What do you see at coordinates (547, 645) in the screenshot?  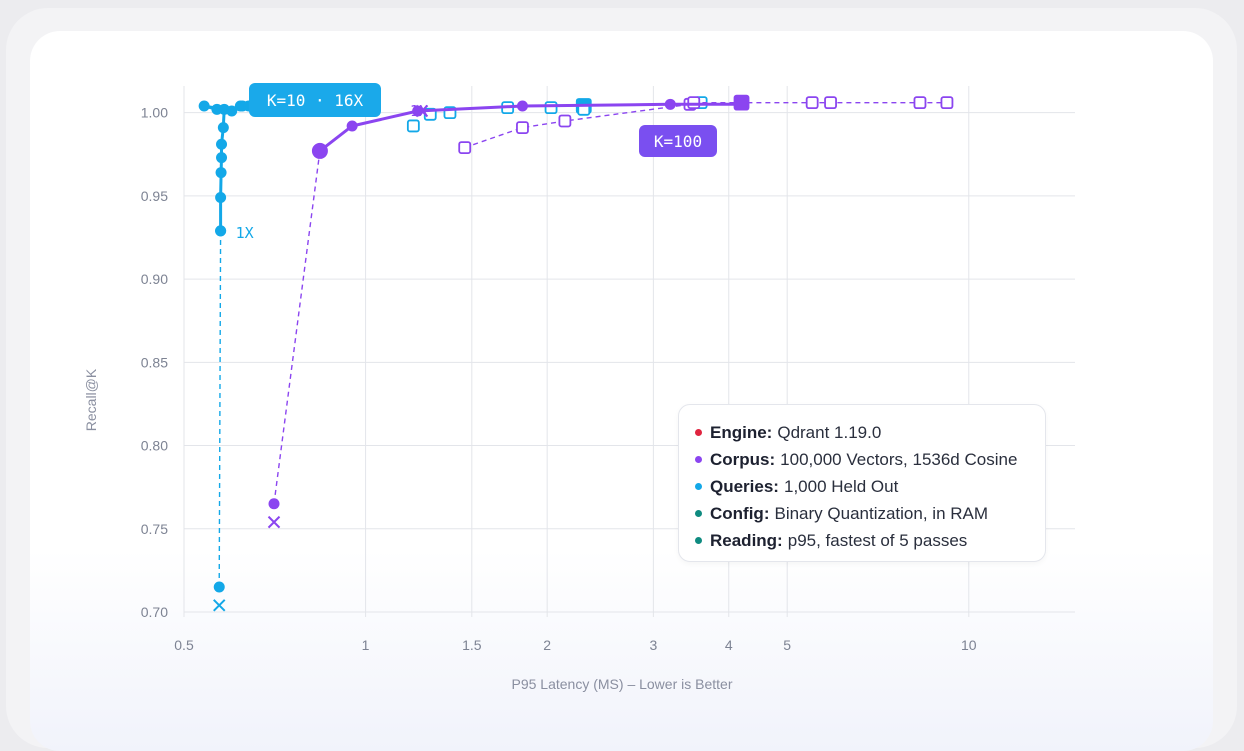 I see `x-tick-label: 2` at bounding box center [547, 645].